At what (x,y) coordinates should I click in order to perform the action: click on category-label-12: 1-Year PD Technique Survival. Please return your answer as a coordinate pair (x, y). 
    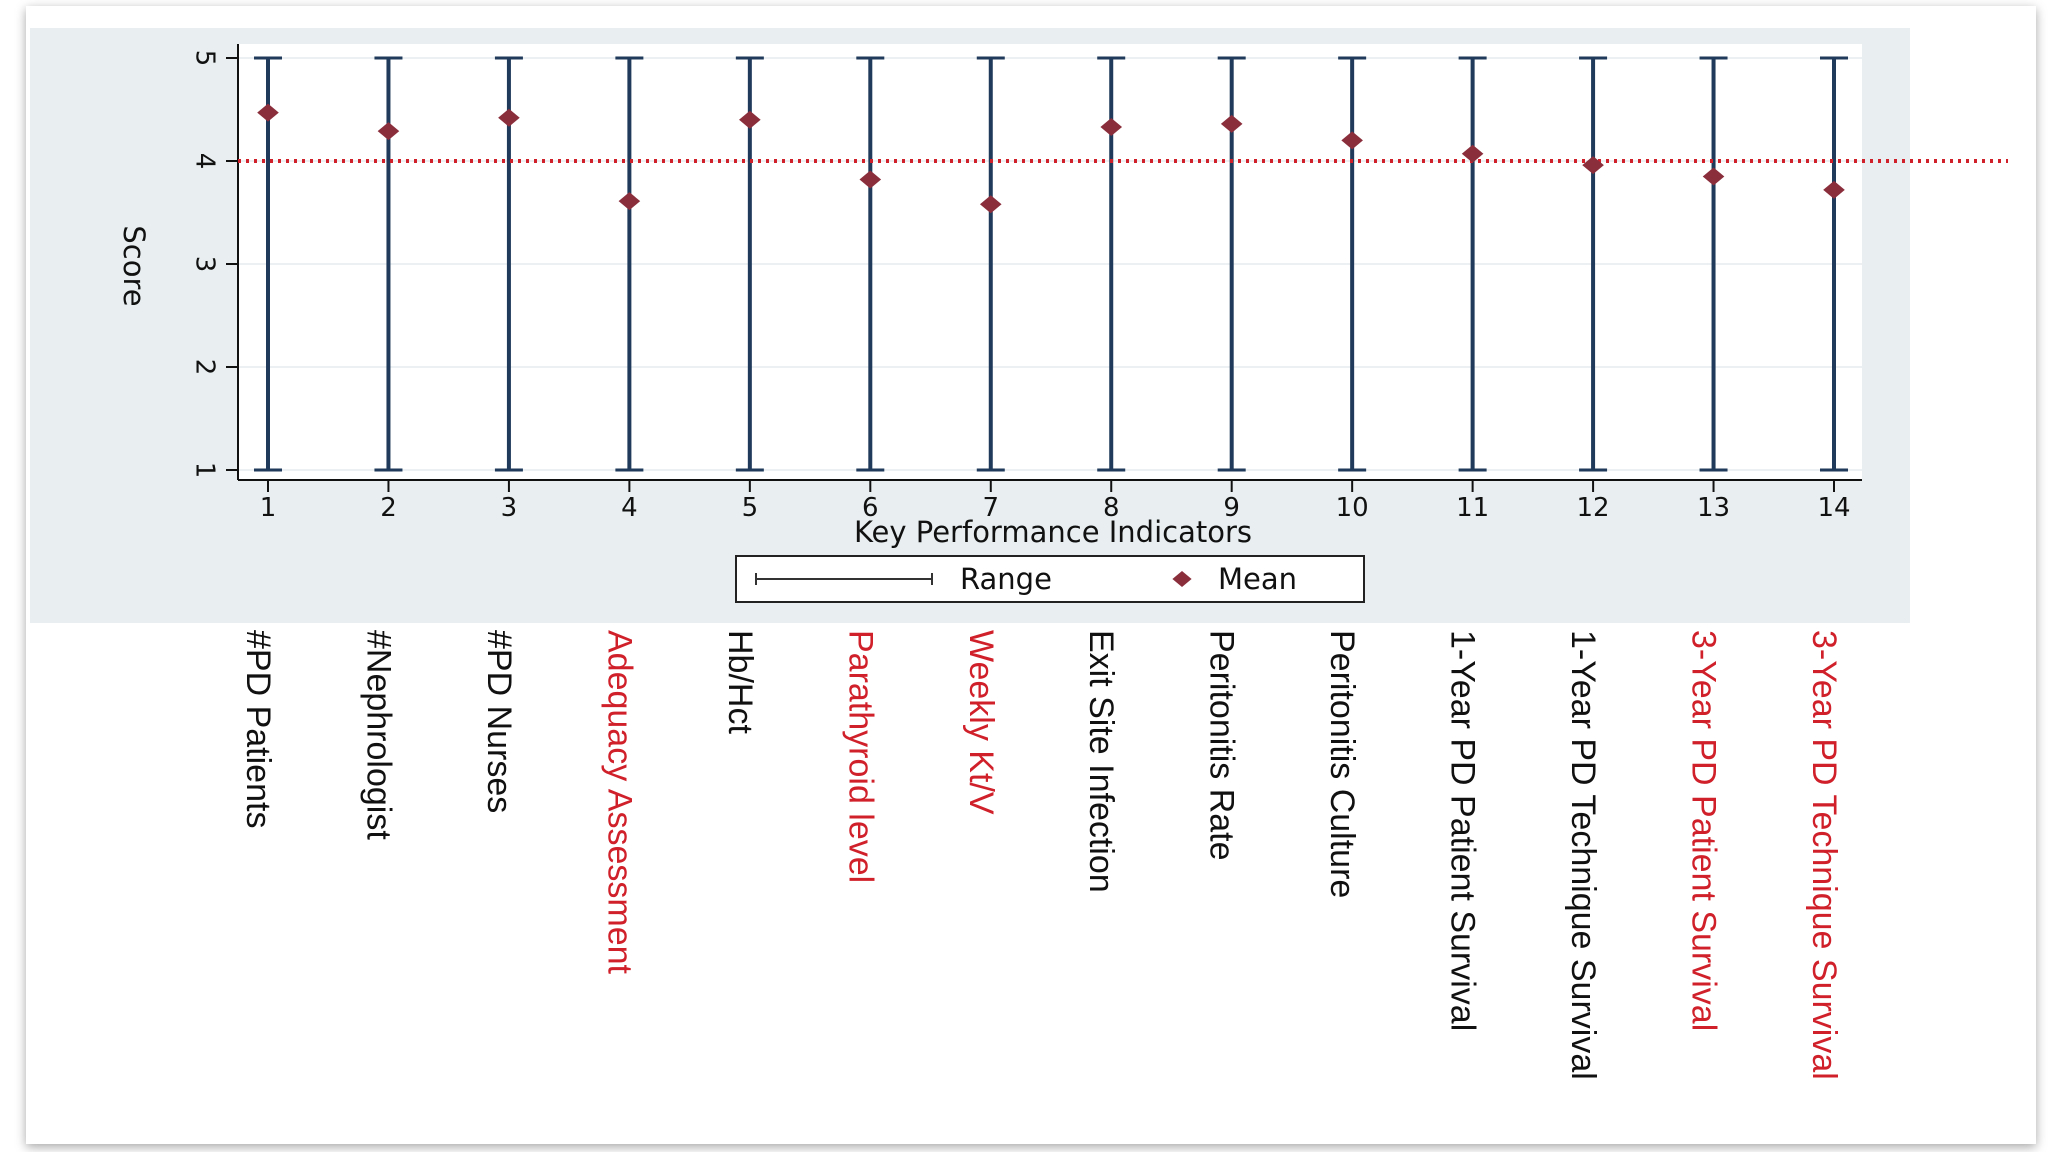
    Looking at the image, I should click on (1583, 855).